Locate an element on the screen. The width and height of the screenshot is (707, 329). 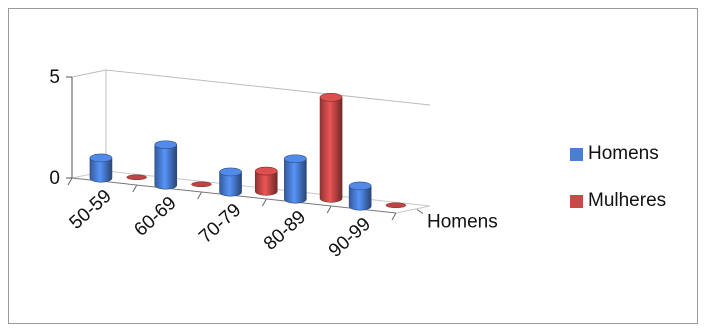
floor-right-edge is located at coordinates (413, 209).